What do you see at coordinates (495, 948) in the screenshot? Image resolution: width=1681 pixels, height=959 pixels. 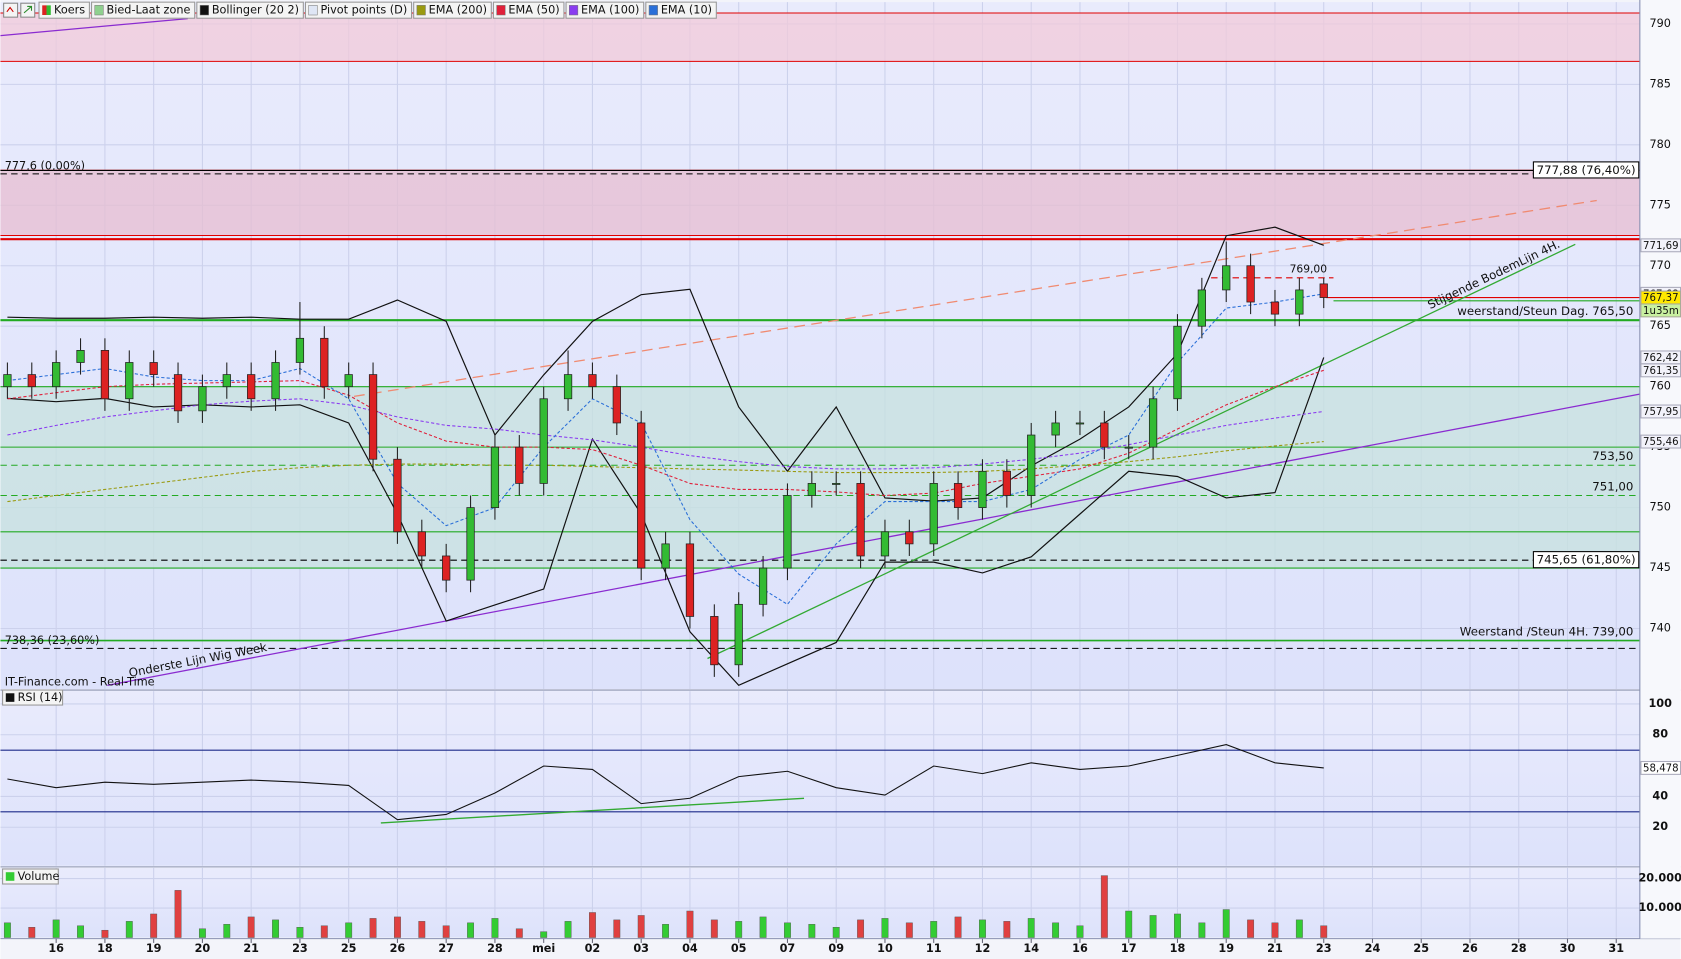 I see `x-tick-label: 28` at bounding box center [495, 948].